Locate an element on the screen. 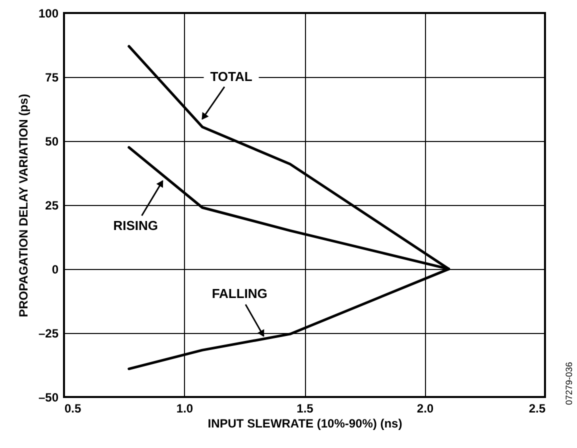  x-tick-label: 2.5 is located at coordinates (537, 409).